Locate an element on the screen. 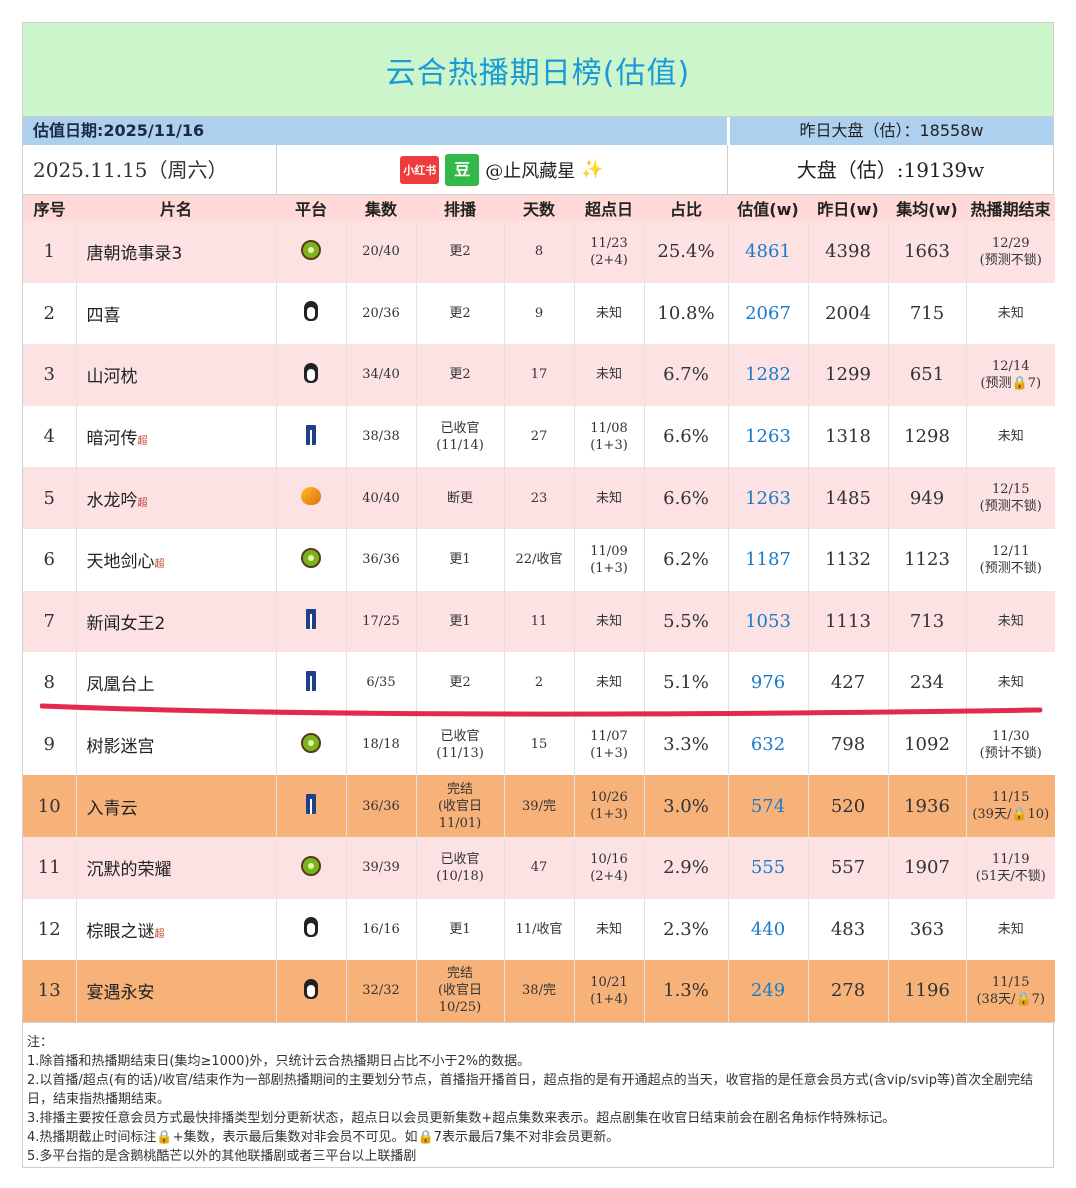  average-cell: 1907 is located at coordinates (927, 867).